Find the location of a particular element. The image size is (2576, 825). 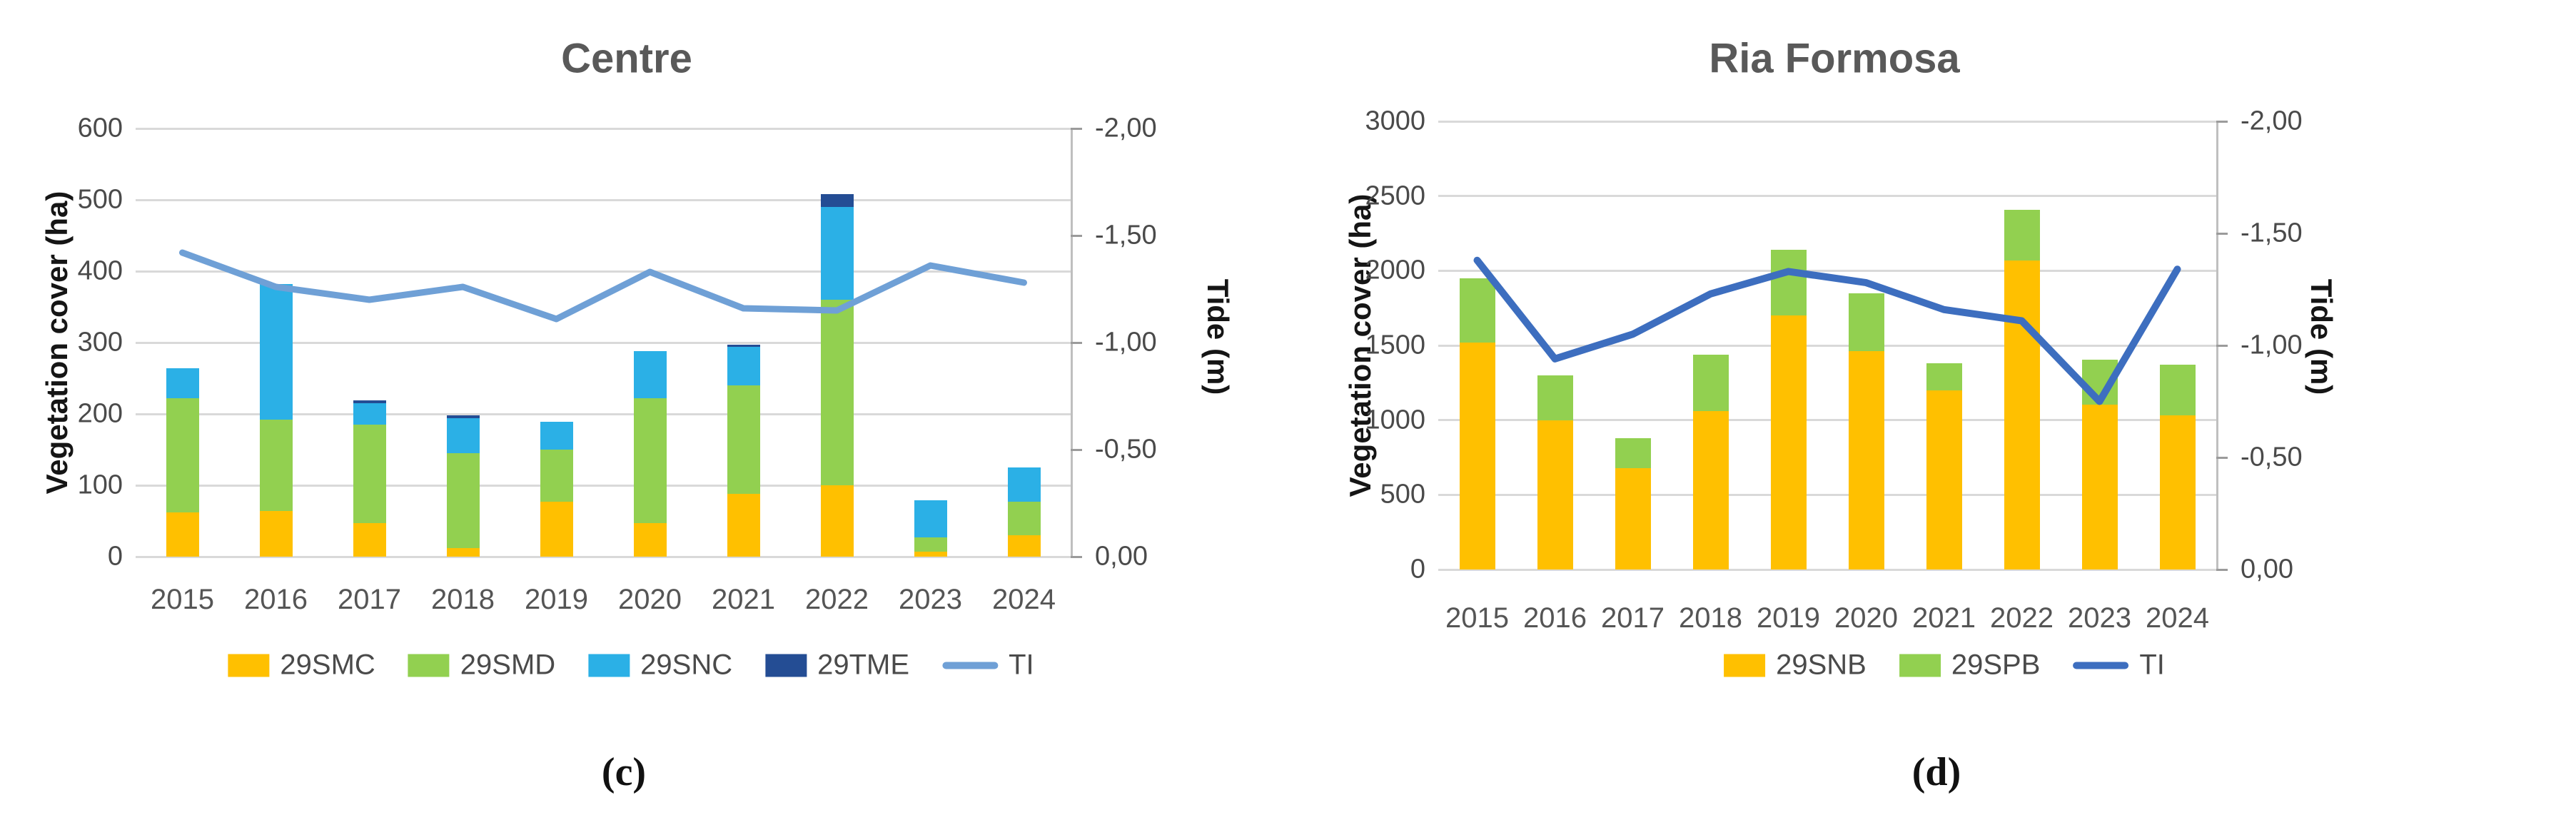

x-tick-label-2017: 2017 is located at coordinates (369, 599).